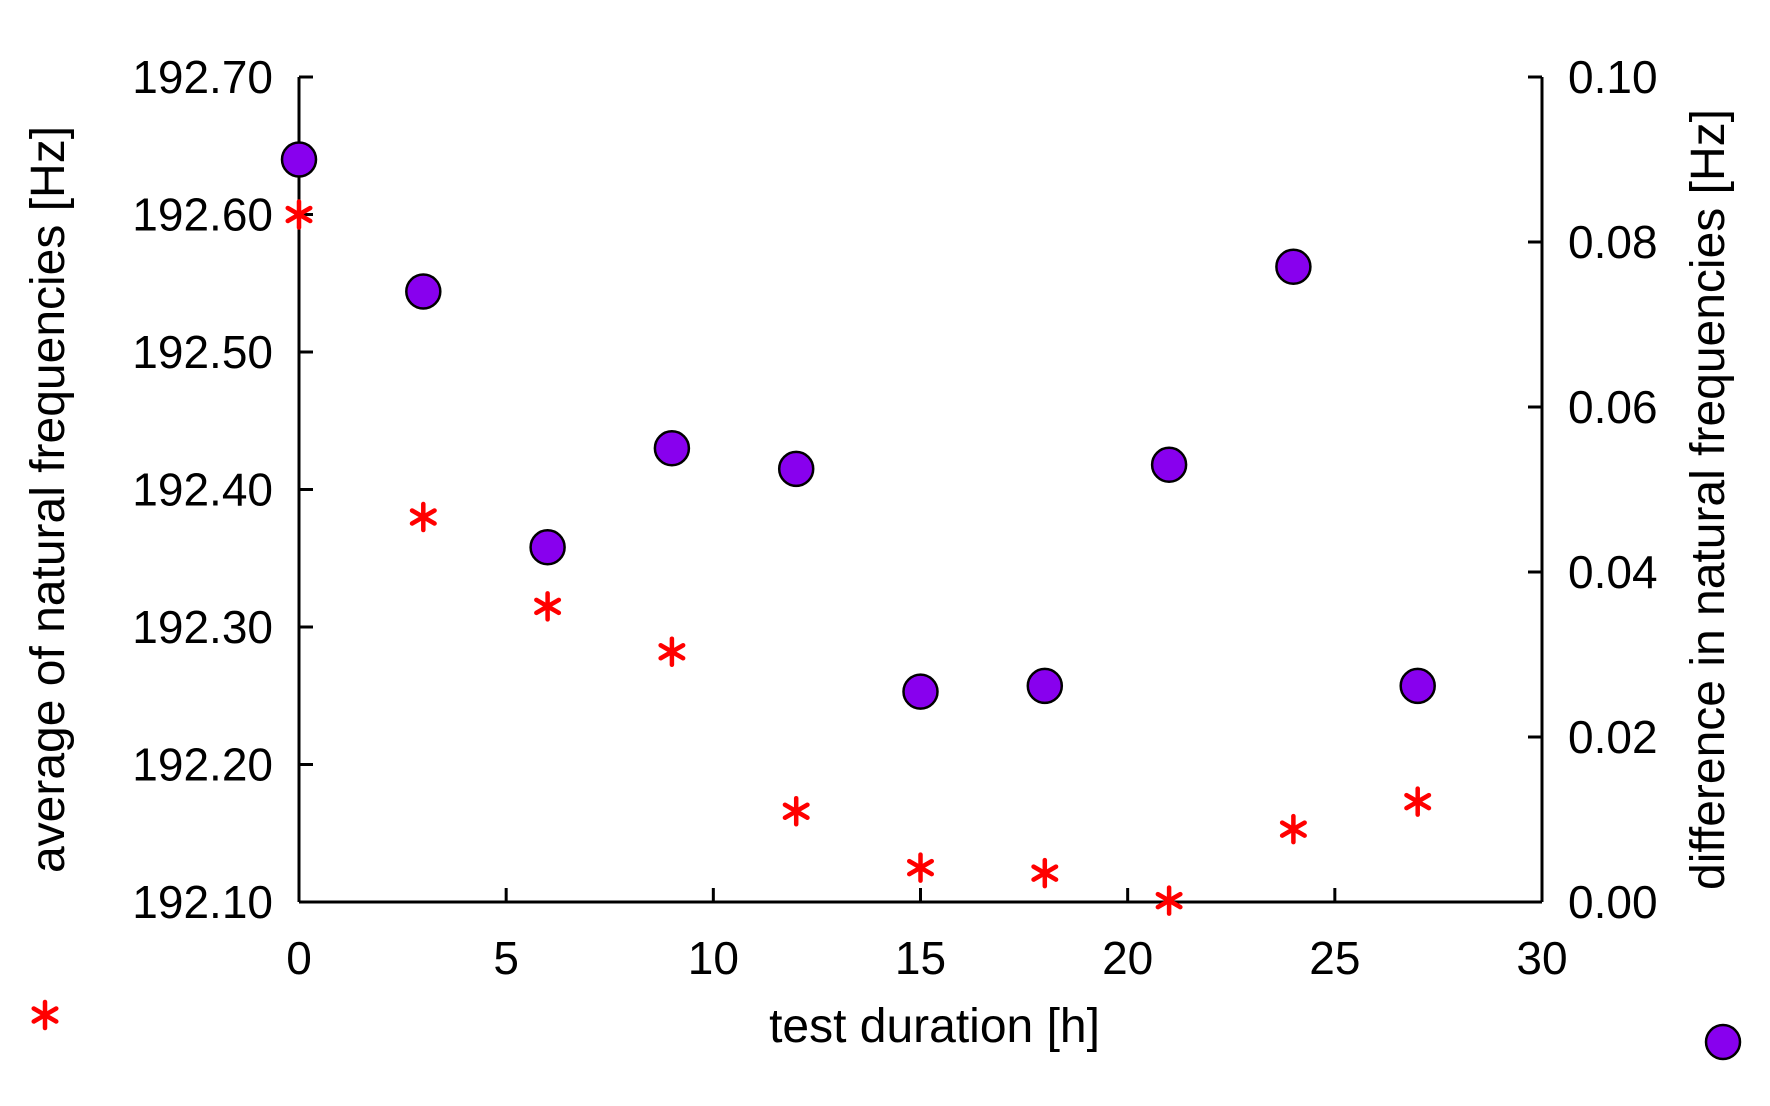 The image size is (1770, 1106). Describe the element at coordinates (48, 499) in the screenshot. I see `y-axis-left-title: average of natural frequencies [Hz]` at that location.